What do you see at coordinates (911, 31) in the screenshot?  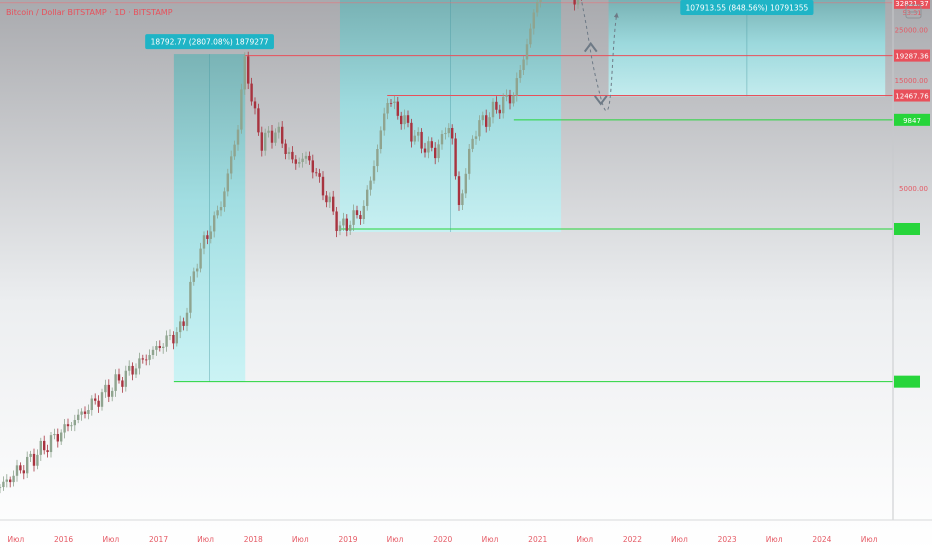 I see `price-tick-label: 25000.00` at bounding box center [911, 31].